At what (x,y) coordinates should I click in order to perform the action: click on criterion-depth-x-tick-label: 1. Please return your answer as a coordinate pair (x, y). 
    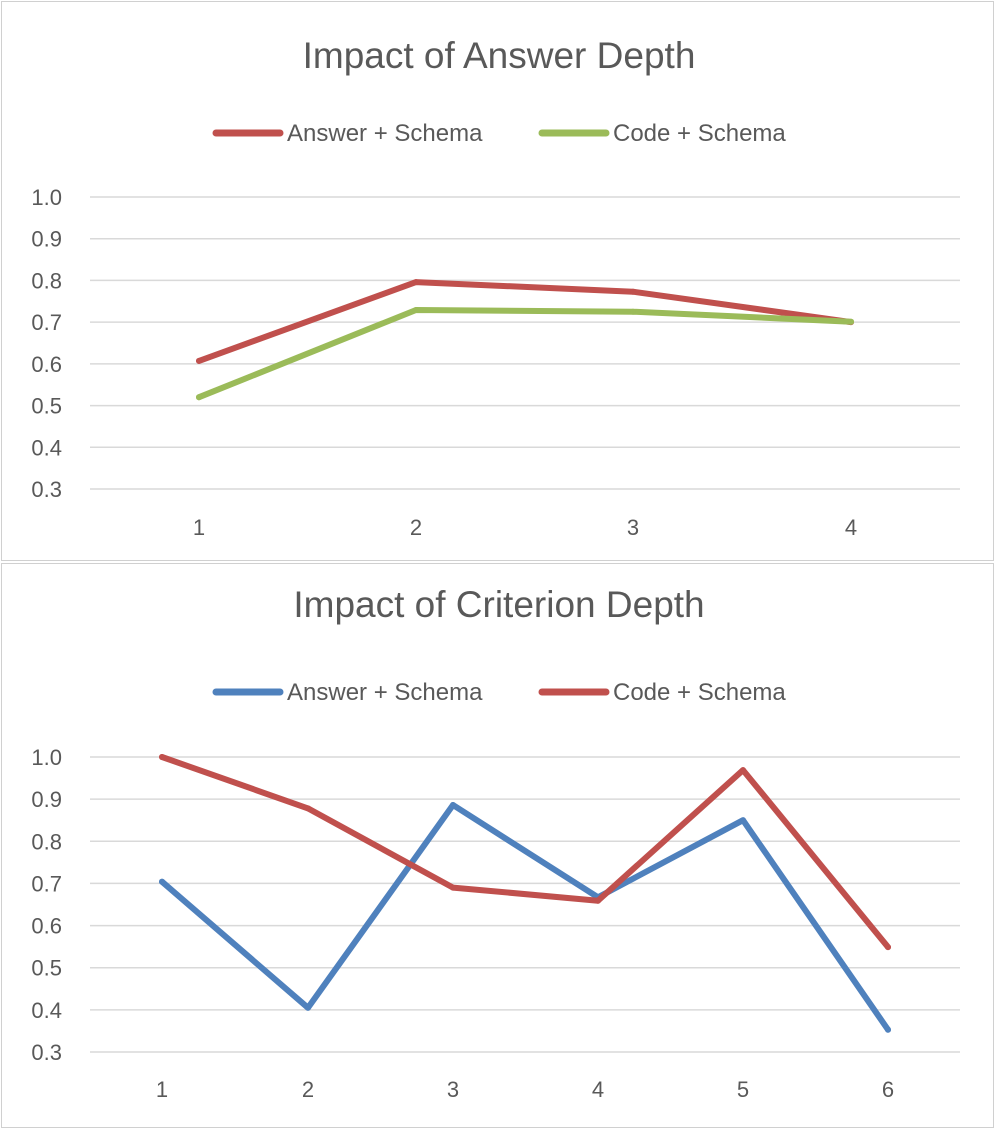
    Looking at the image, I should click on (162, 1089).